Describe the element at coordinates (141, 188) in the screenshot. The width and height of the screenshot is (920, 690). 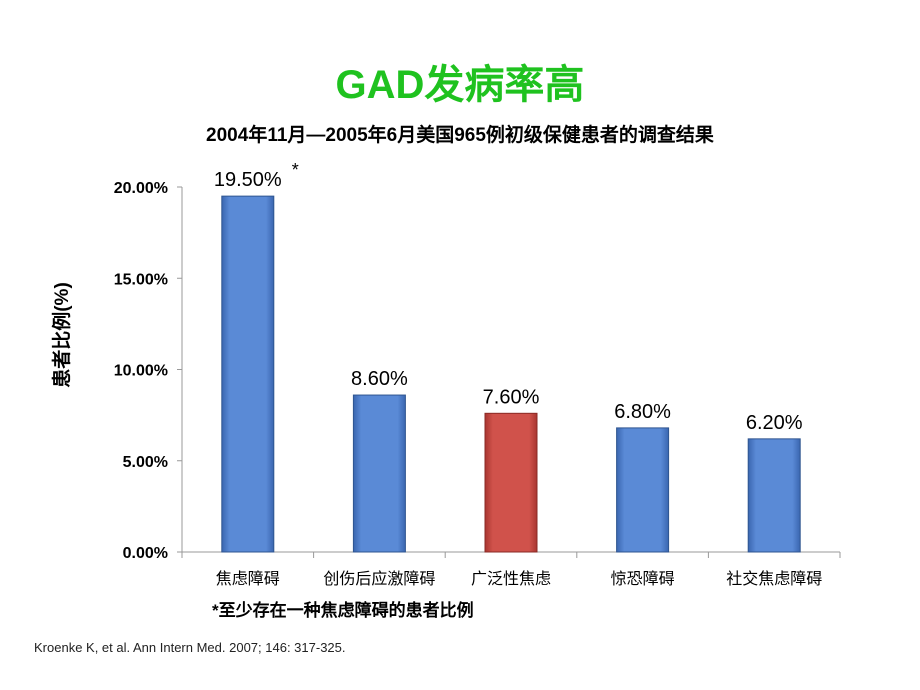
I see `y-tick-label: 20.00%` at that location.